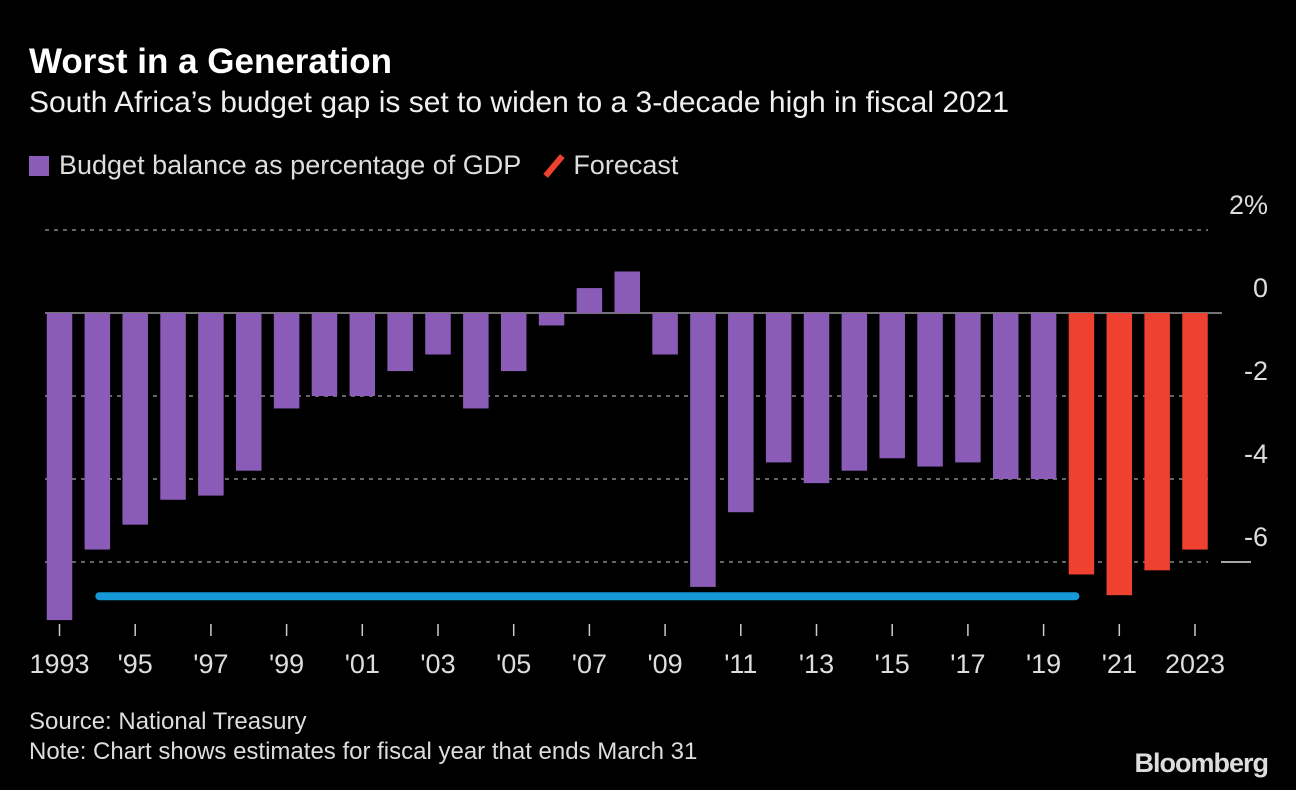 This screenshot has height=790, width=1296. Describe the element at coordinates (1248, 205) in the screenshot. I see `y-tick-label: 2%` at that location.